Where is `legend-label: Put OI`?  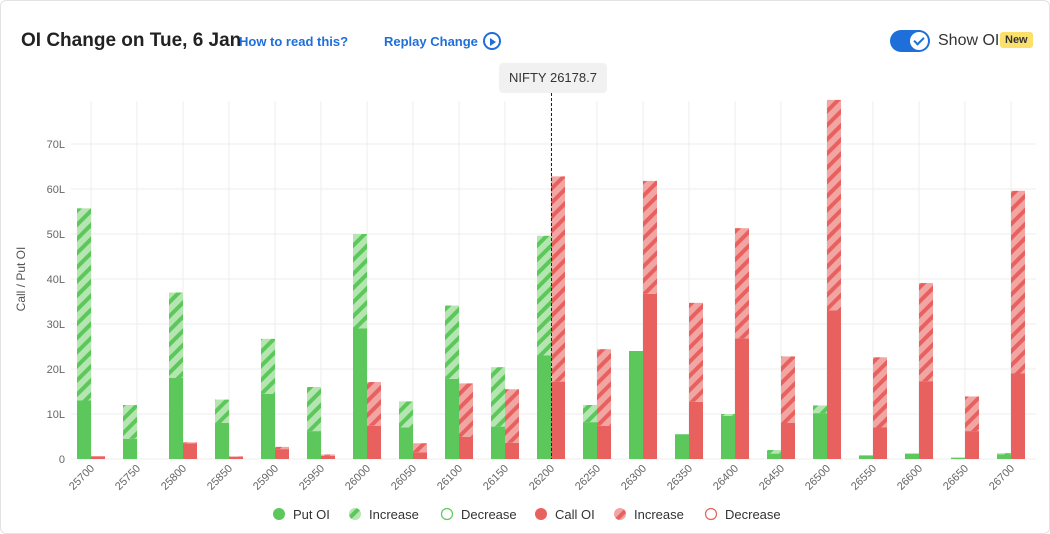
legend-label: Put OI is located at coordinates (311, 514).